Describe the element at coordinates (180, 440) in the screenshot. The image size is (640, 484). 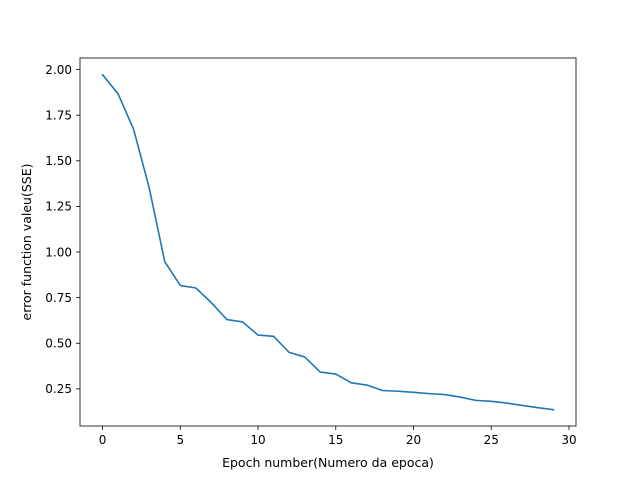
I see `x-tick-label: 5` at that location.